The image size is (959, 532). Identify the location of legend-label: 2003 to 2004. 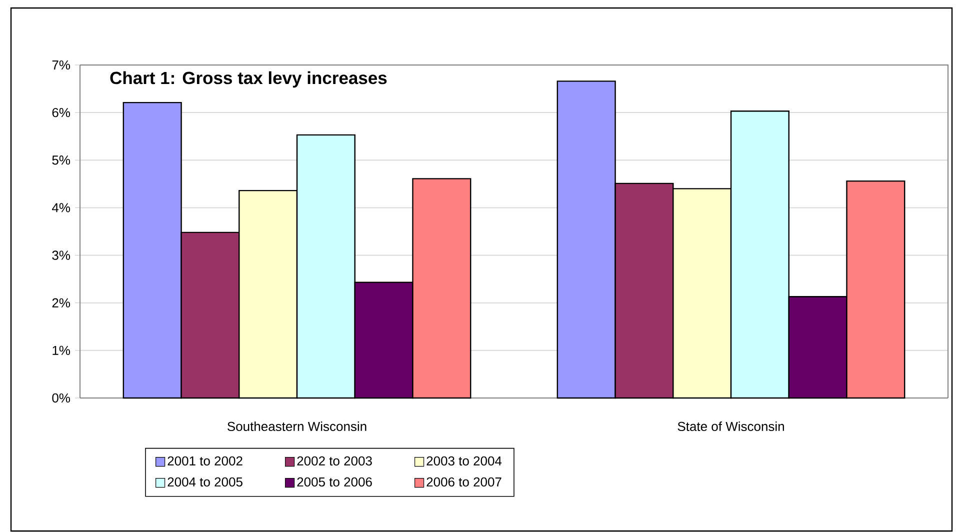
(464, 461).